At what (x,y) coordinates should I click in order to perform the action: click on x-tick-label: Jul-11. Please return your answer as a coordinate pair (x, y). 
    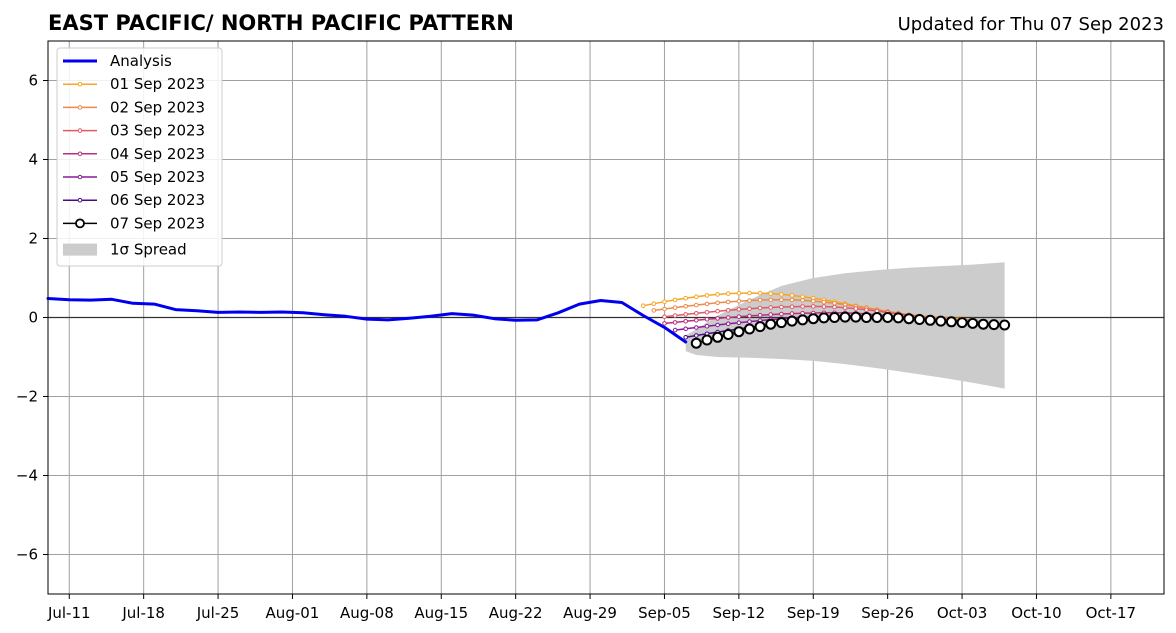
    Looking at the image, I should click on (69, 613).